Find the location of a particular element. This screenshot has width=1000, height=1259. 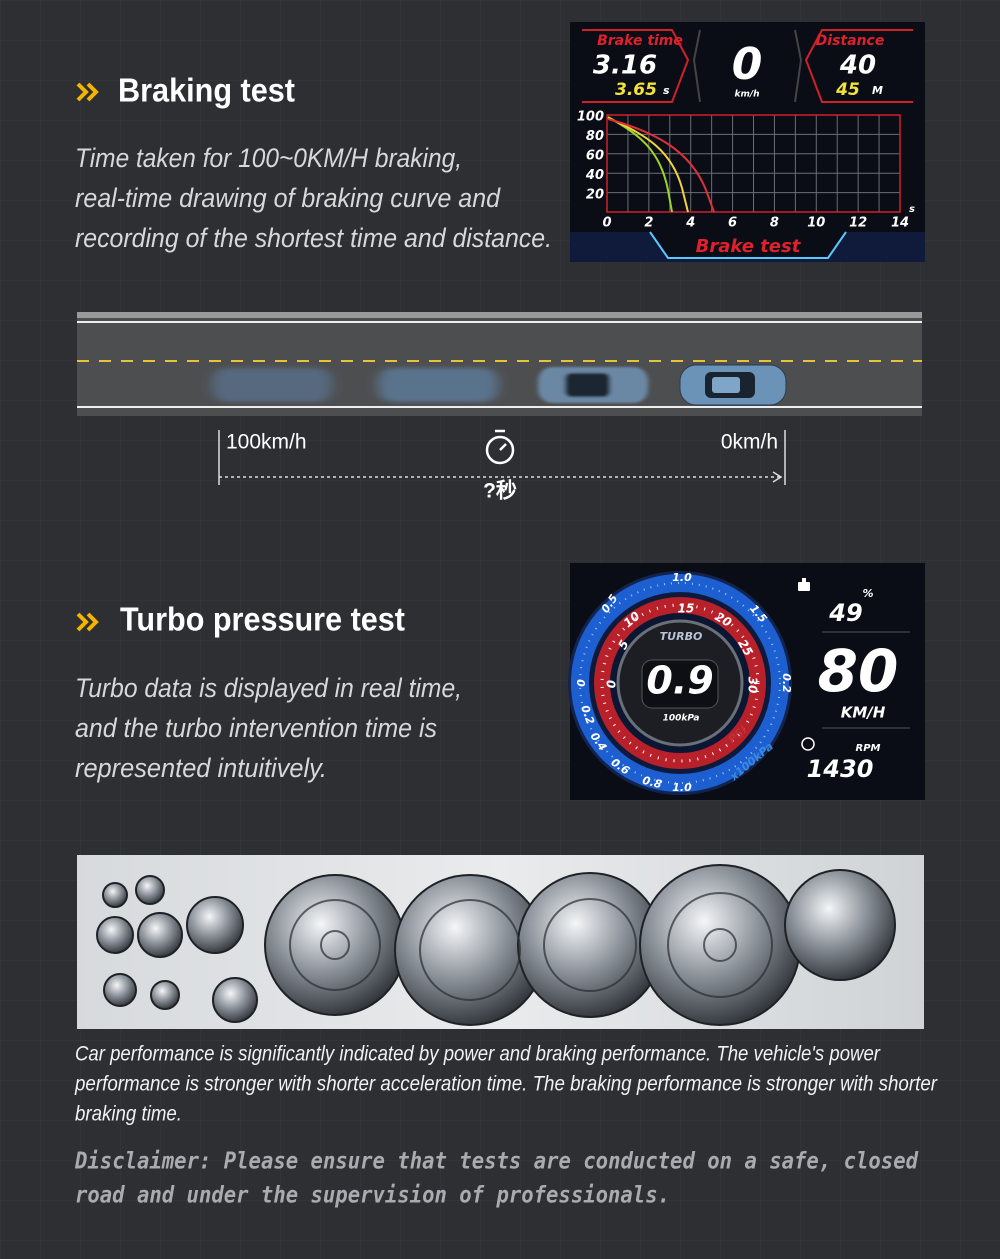

x-axis-label: 2 is located at coordinates (648, 223).